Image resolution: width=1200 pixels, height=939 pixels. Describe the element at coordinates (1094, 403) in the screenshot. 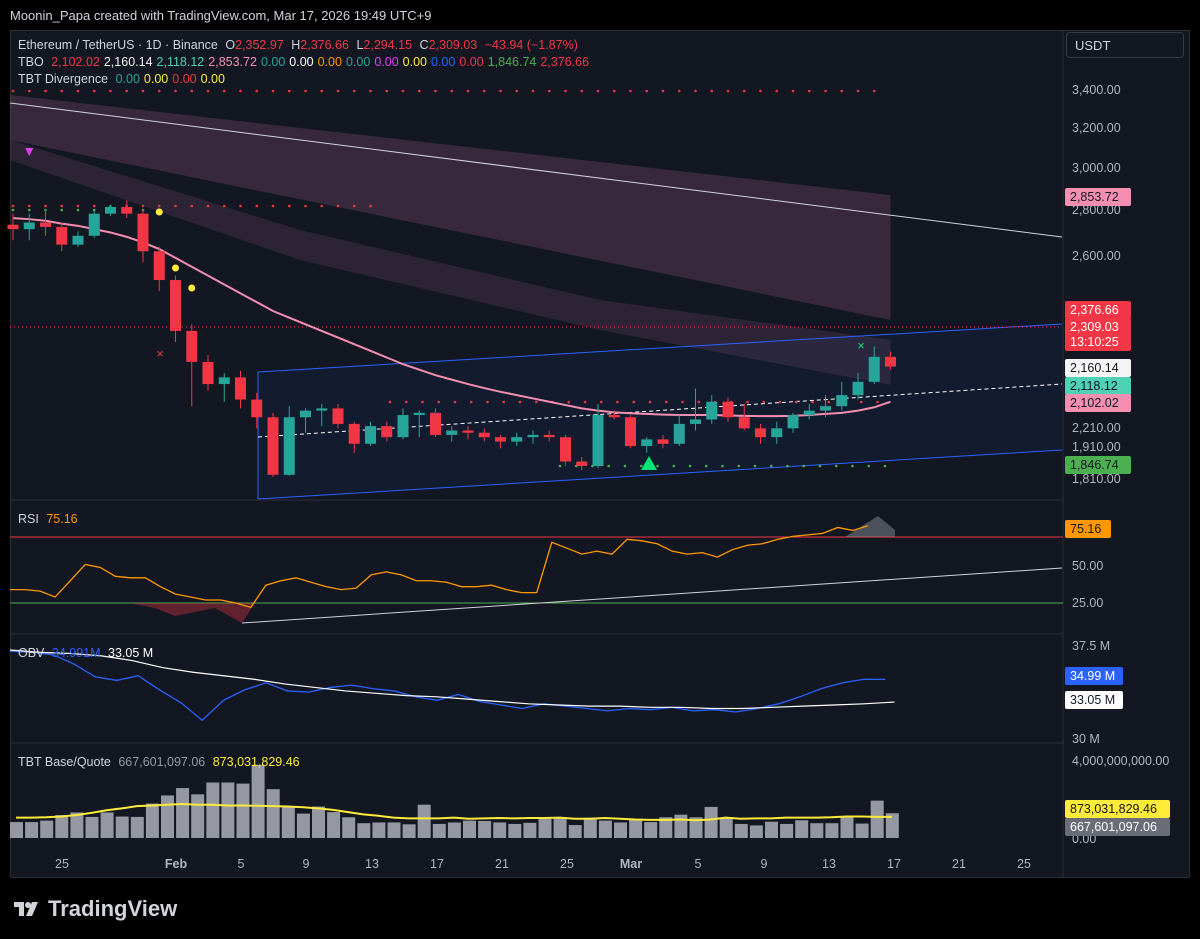

I see `price-tag-tbo-pink: 2,102.02` at that location.